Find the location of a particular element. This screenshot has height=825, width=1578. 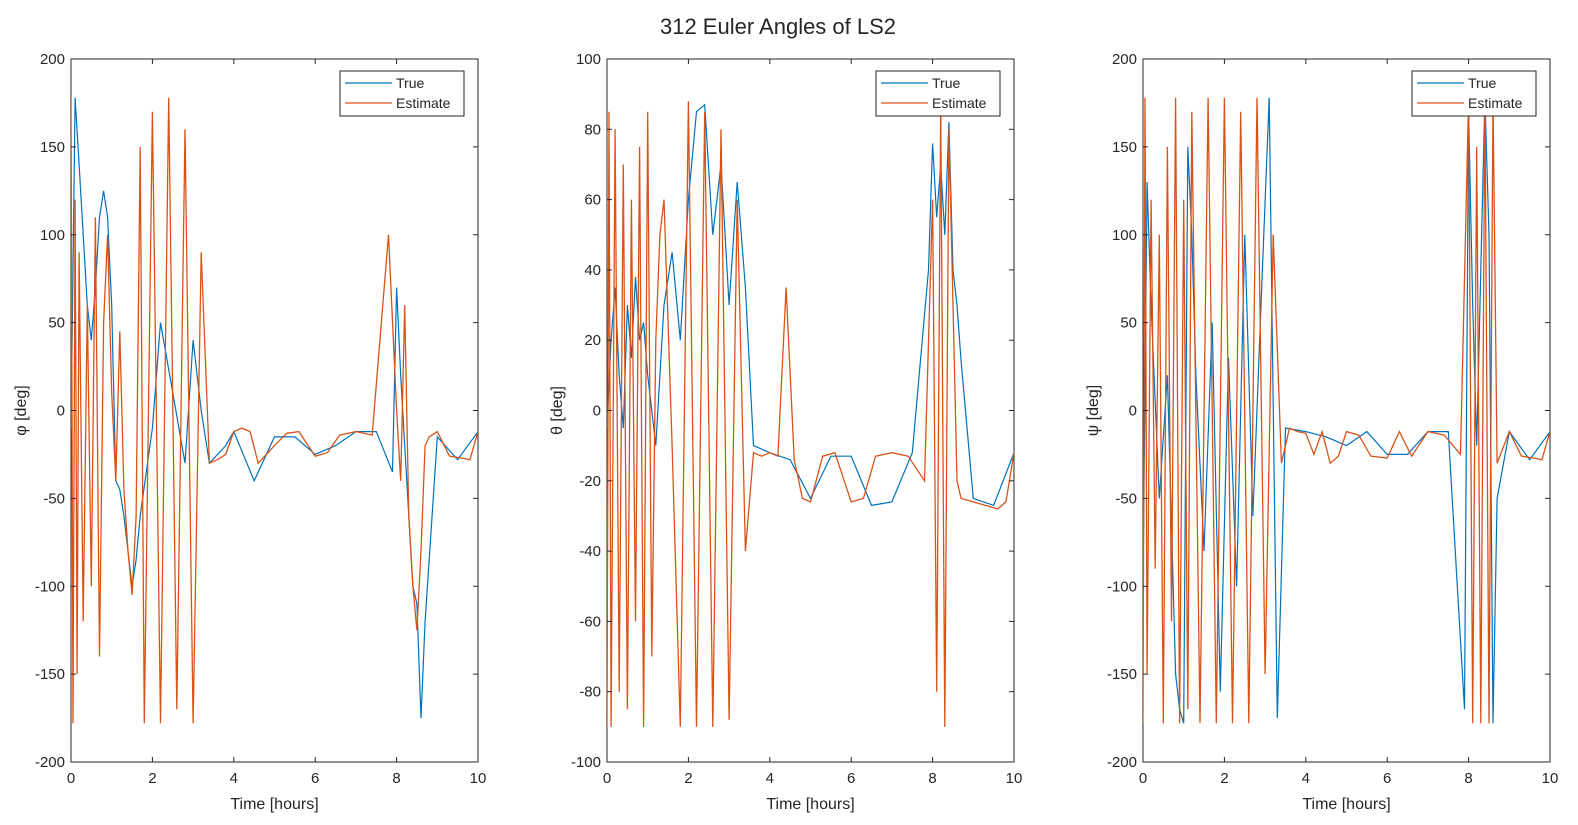

y-axis-label: θ [deg] is located at coordinates (557, 410).